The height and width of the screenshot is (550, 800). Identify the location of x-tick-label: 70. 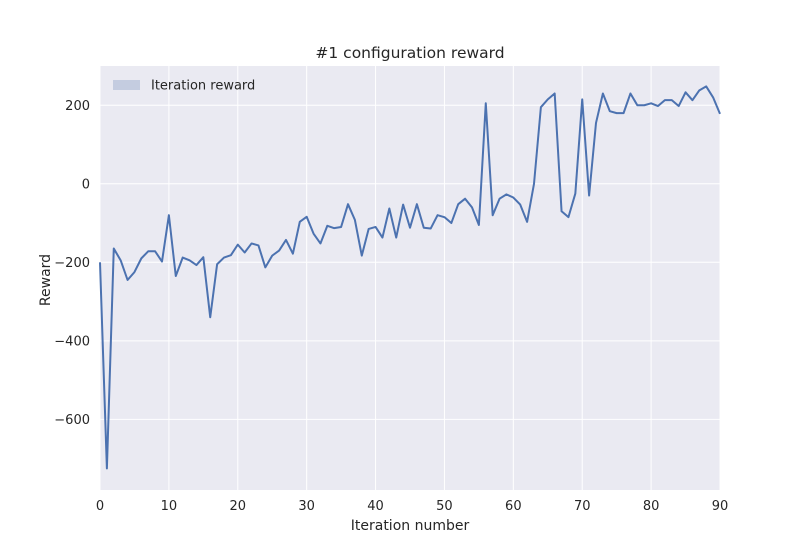
(582, 506).